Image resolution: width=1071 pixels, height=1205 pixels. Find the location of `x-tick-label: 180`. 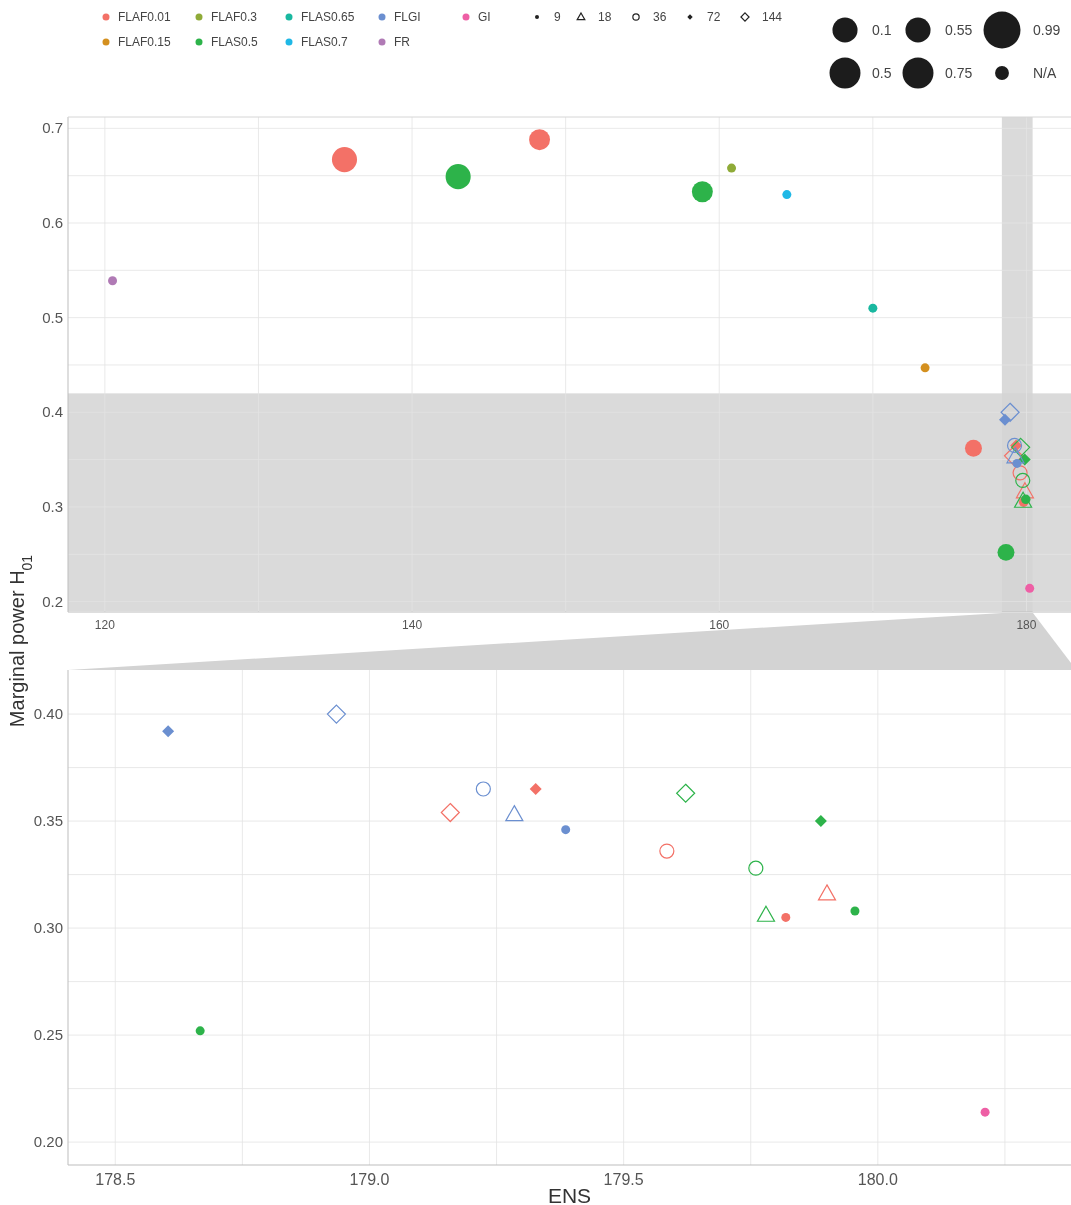

x-tick-label: 180 is located at coordinates (1026, 625).